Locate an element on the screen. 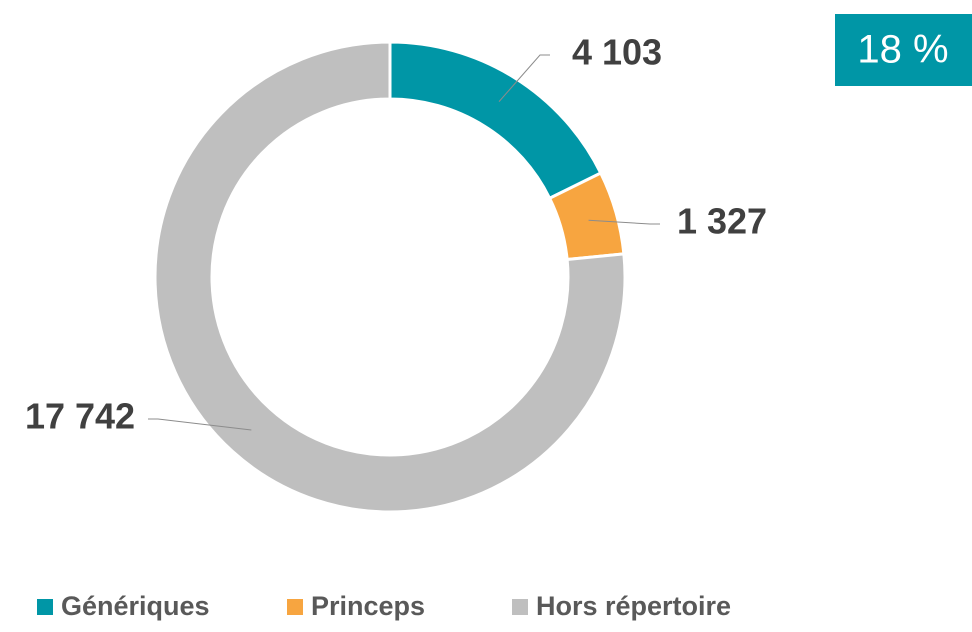  data-label: 1 327 is located at coordinates (722, 221).